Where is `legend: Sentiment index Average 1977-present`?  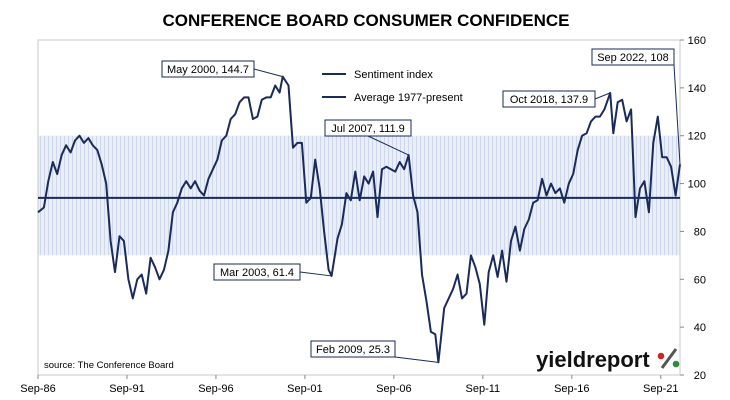
legend: Sentiment index Average 1977-present is located at coordinates (392, 86).